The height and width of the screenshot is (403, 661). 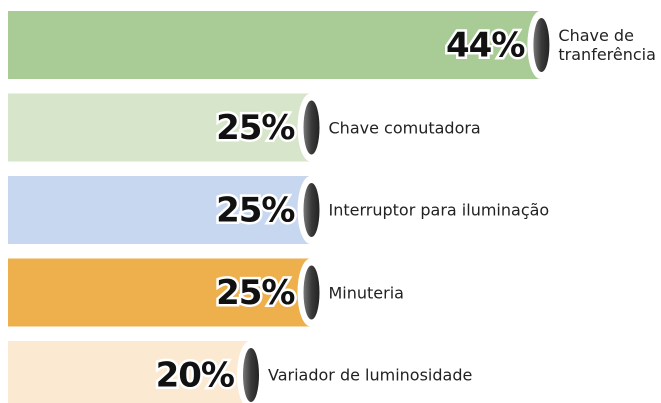 What do you see at coordinates (404, 127) in the screenshot?
I see `category-label: Chave comutadora` at bounding box center [404, 127].